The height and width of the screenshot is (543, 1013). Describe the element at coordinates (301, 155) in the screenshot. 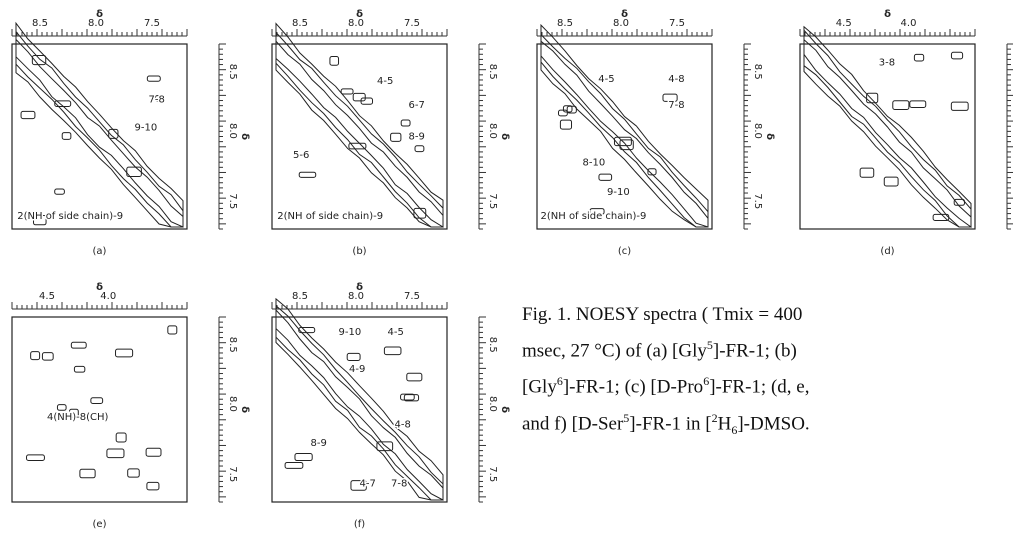

I see `peak-annotation: 5-6` at that location.